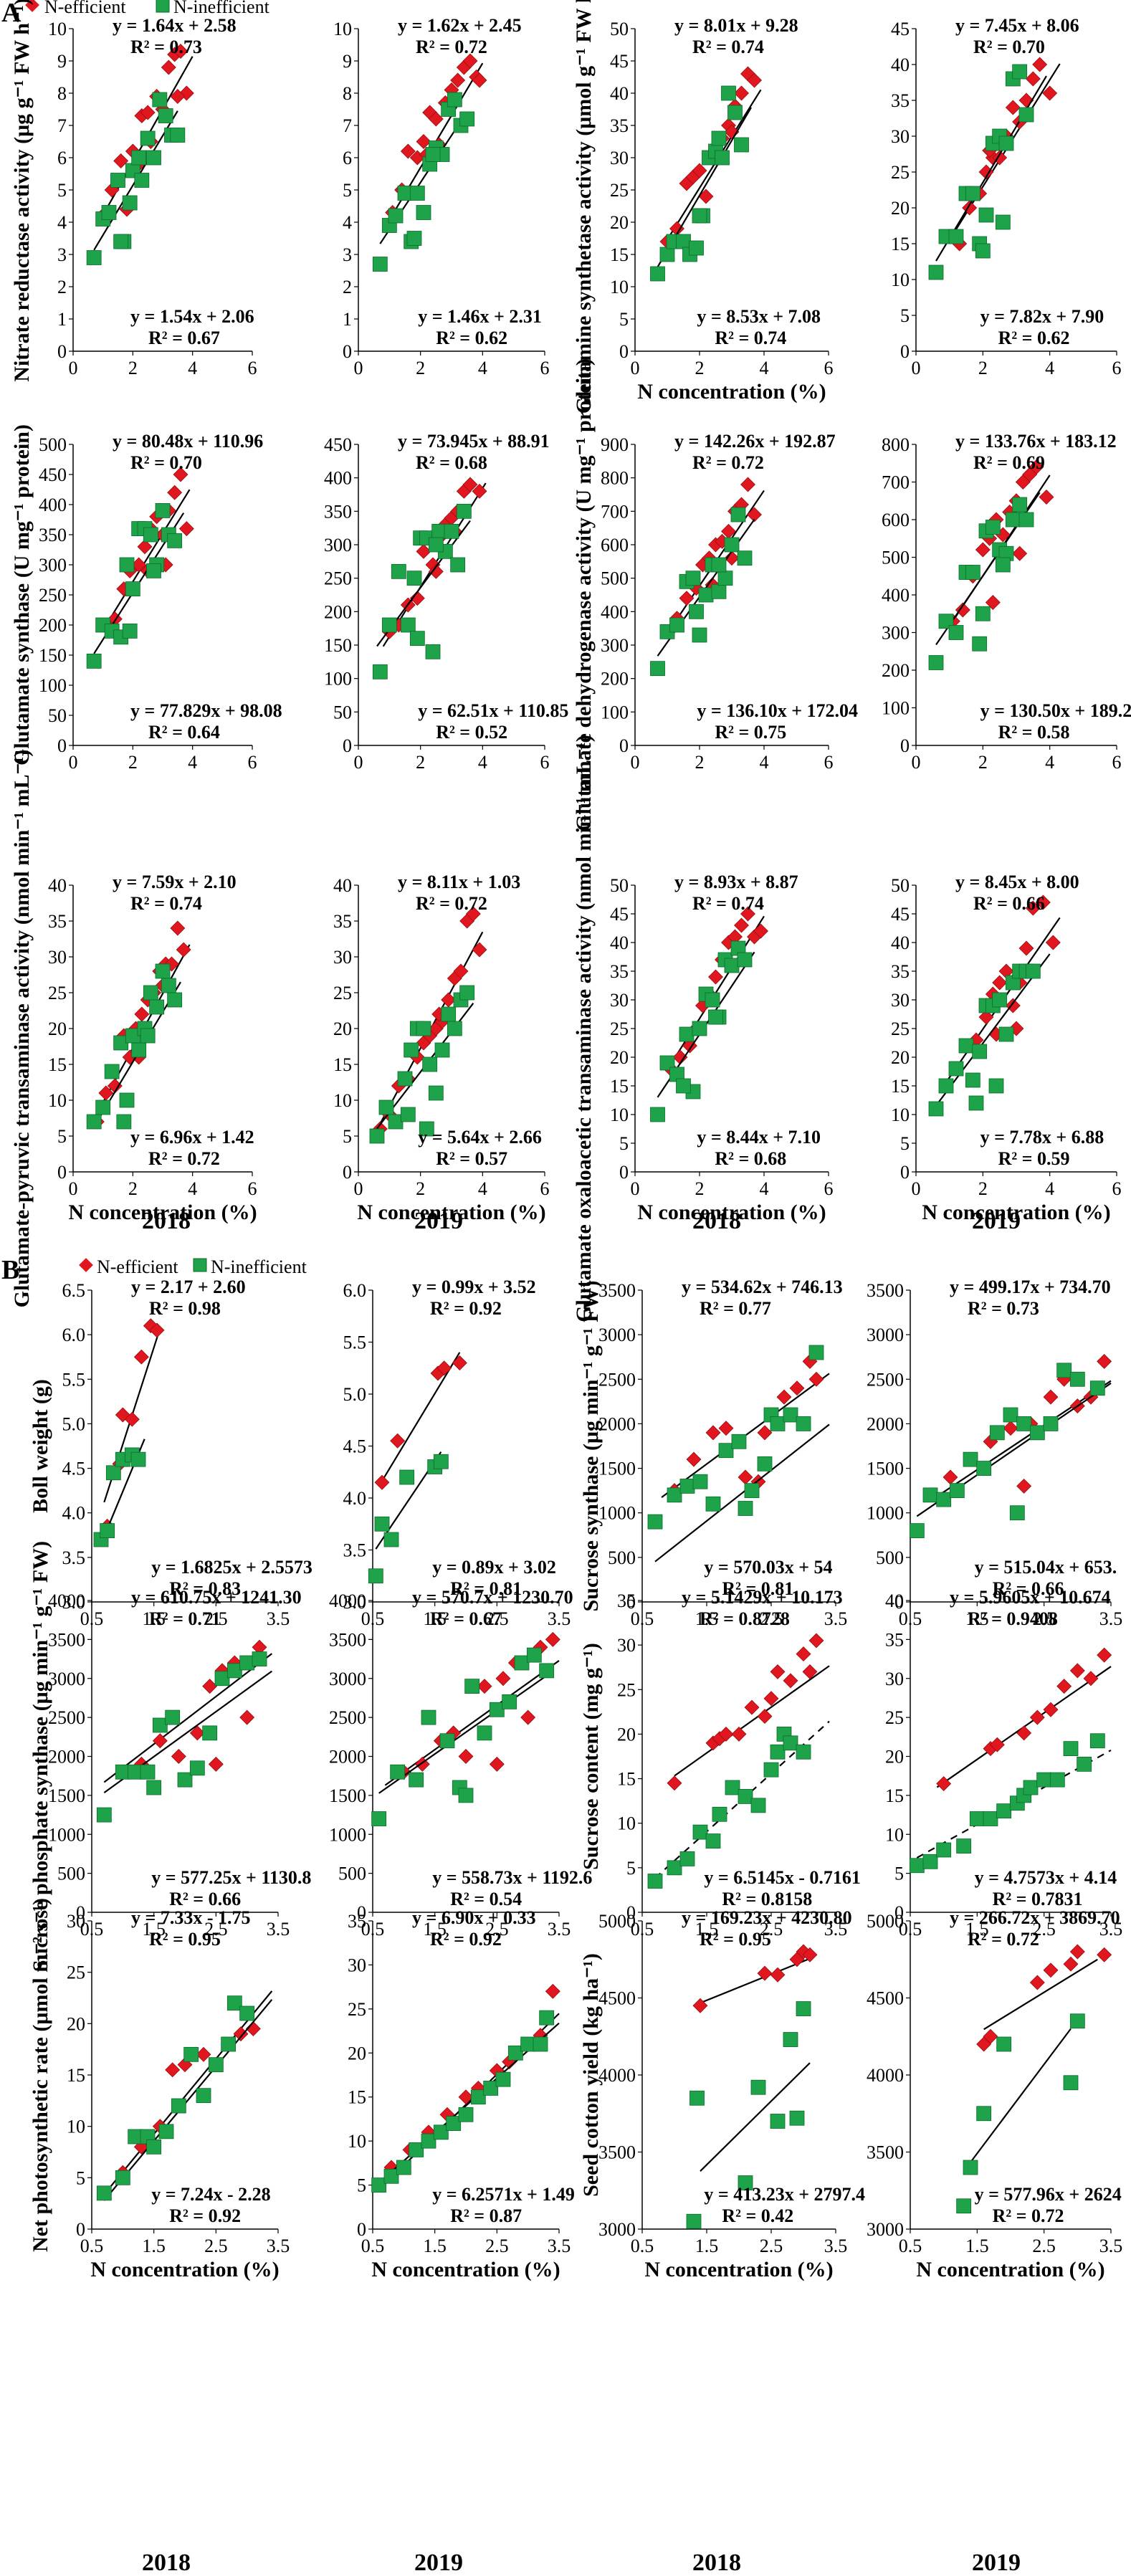 The image size is (1131, 2576). Describe the element at coordinates (66, 1679) in the screenshot. I see `y-tick-label: 3000` at that location.